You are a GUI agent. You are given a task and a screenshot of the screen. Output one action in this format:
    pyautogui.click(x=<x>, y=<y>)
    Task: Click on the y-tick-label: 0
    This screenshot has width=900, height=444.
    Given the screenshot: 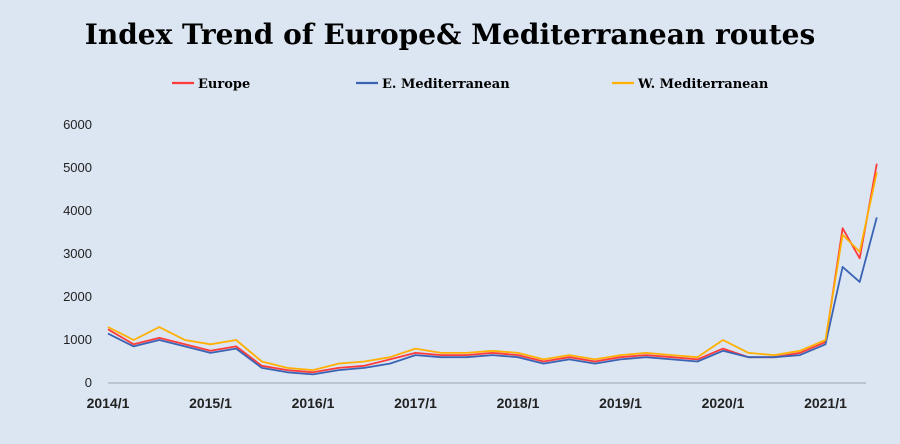 What is the action you would take?
    pyautogui.click(x=88, y=382)
    